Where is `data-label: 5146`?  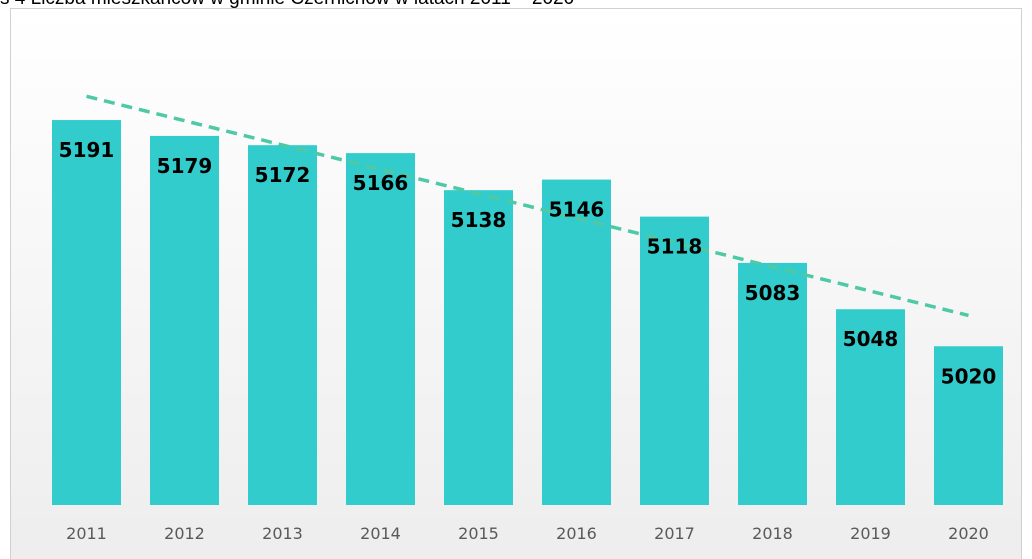
data-label: 5146 is located at coordinates (577, 210).